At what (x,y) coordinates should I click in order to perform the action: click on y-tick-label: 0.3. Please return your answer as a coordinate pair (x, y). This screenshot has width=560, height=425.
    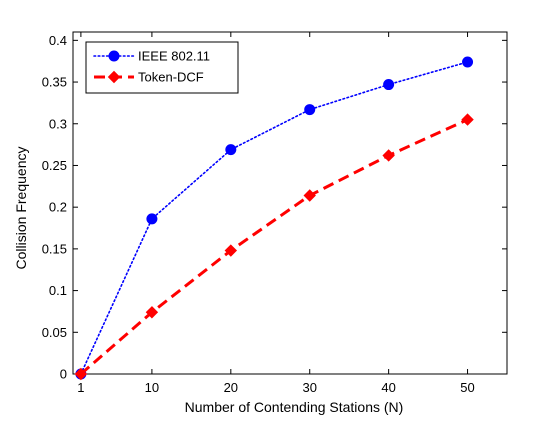
    Looking at the image, I should click on (58, 123).